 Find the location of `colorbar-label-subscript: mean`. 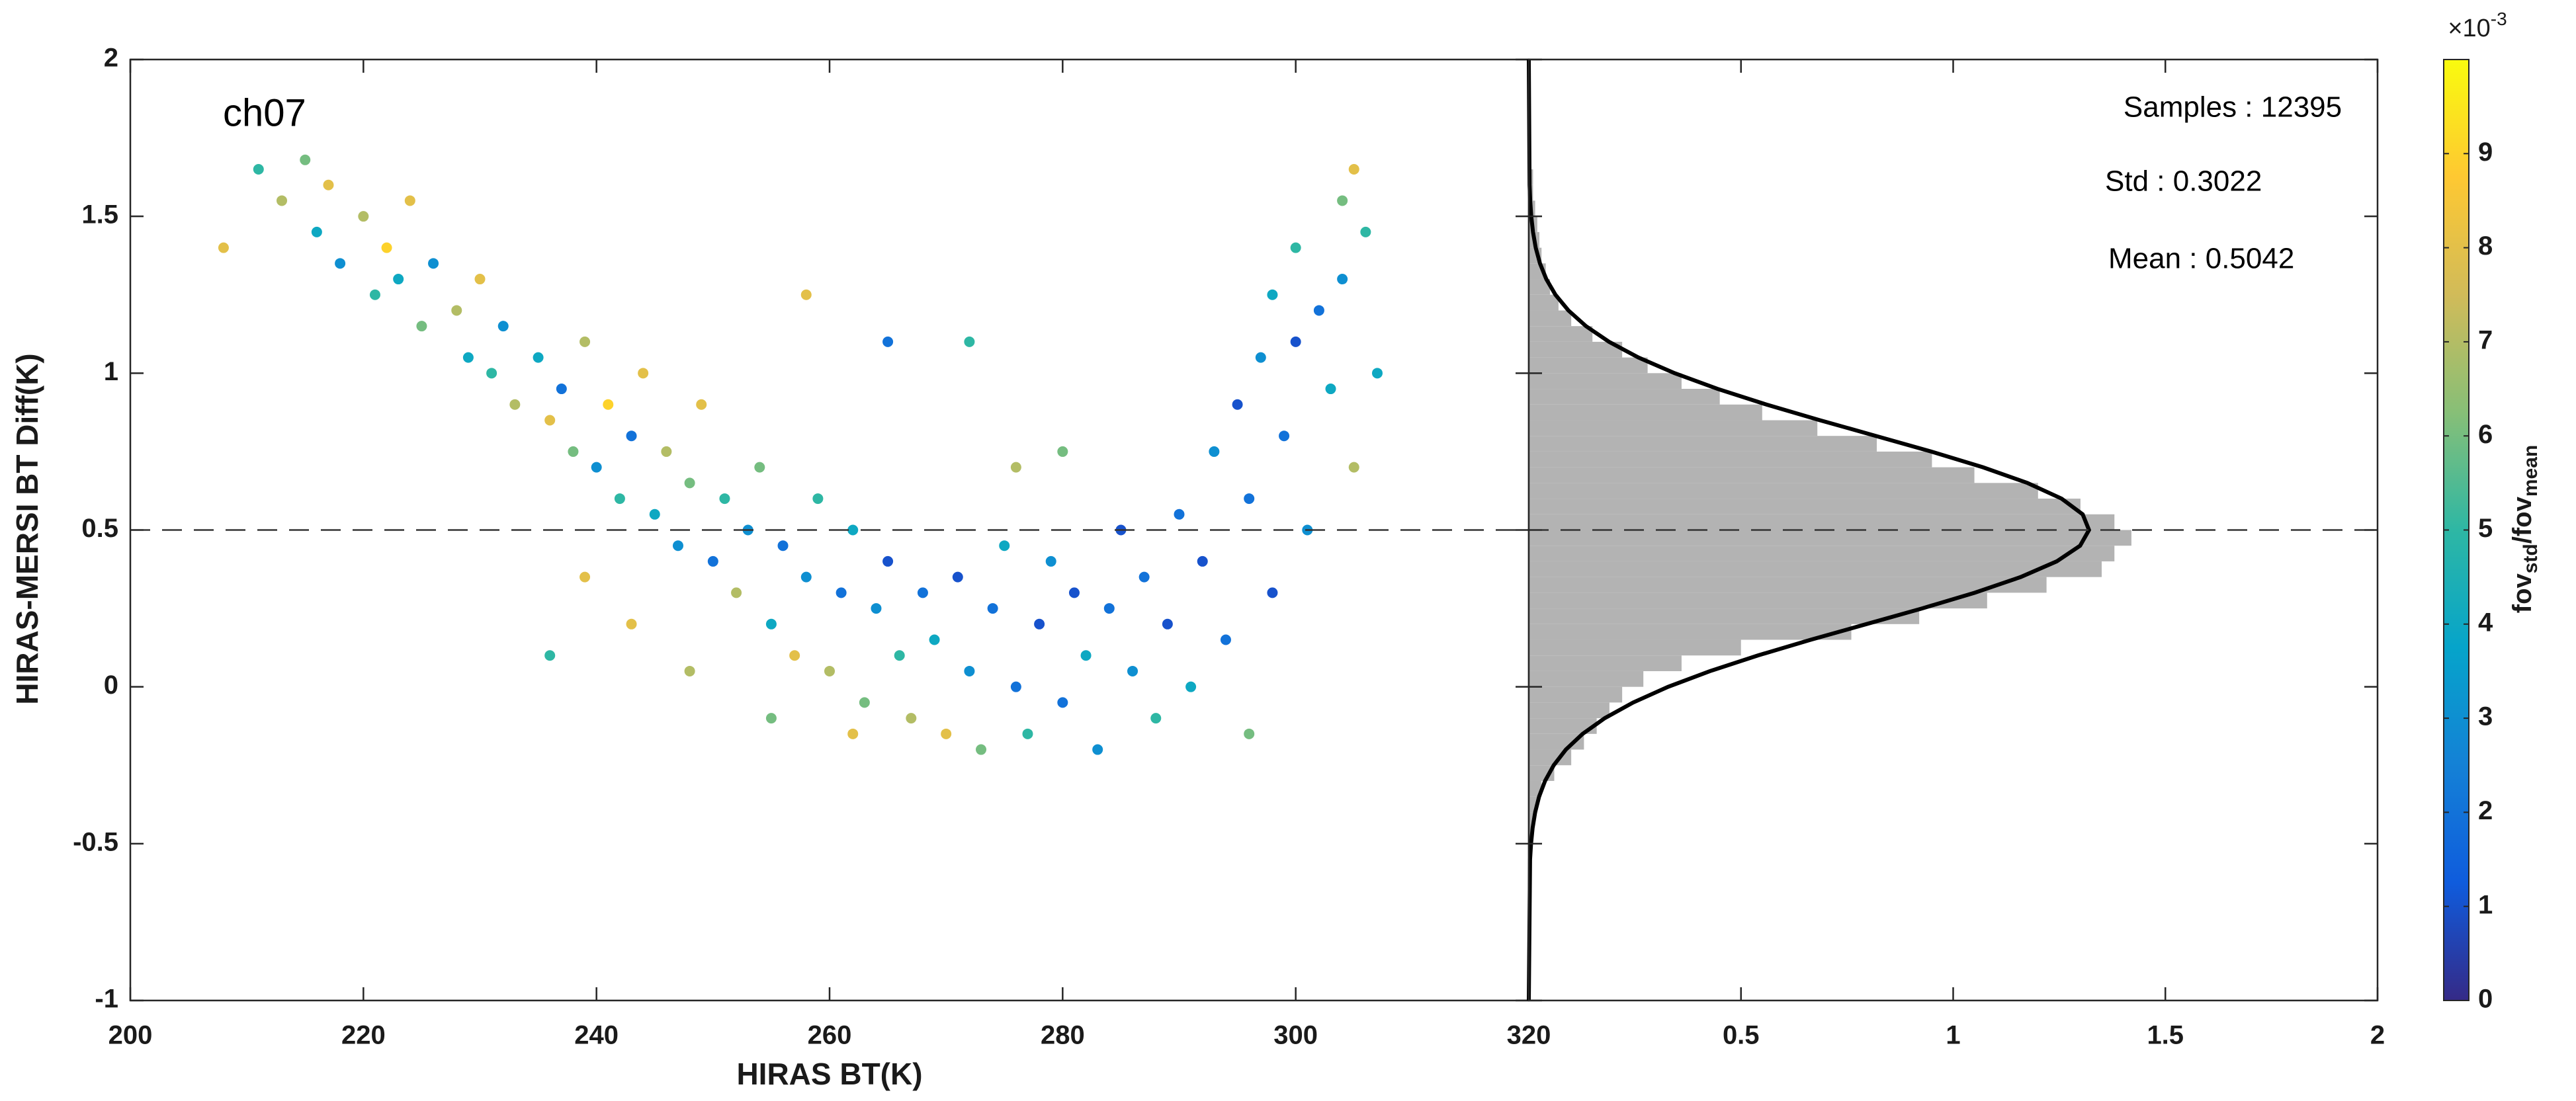

colorbar-label-subscript: mean is located at coordinates (2531, 471).